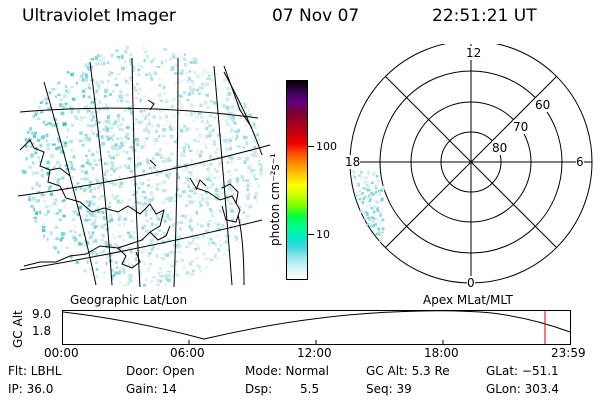 This screenshot has width=600, height=400. What do you see at coordinates (499, 148) in the screenshot?
I see `lat-label-80: 80` at bounding box center [499, 148].